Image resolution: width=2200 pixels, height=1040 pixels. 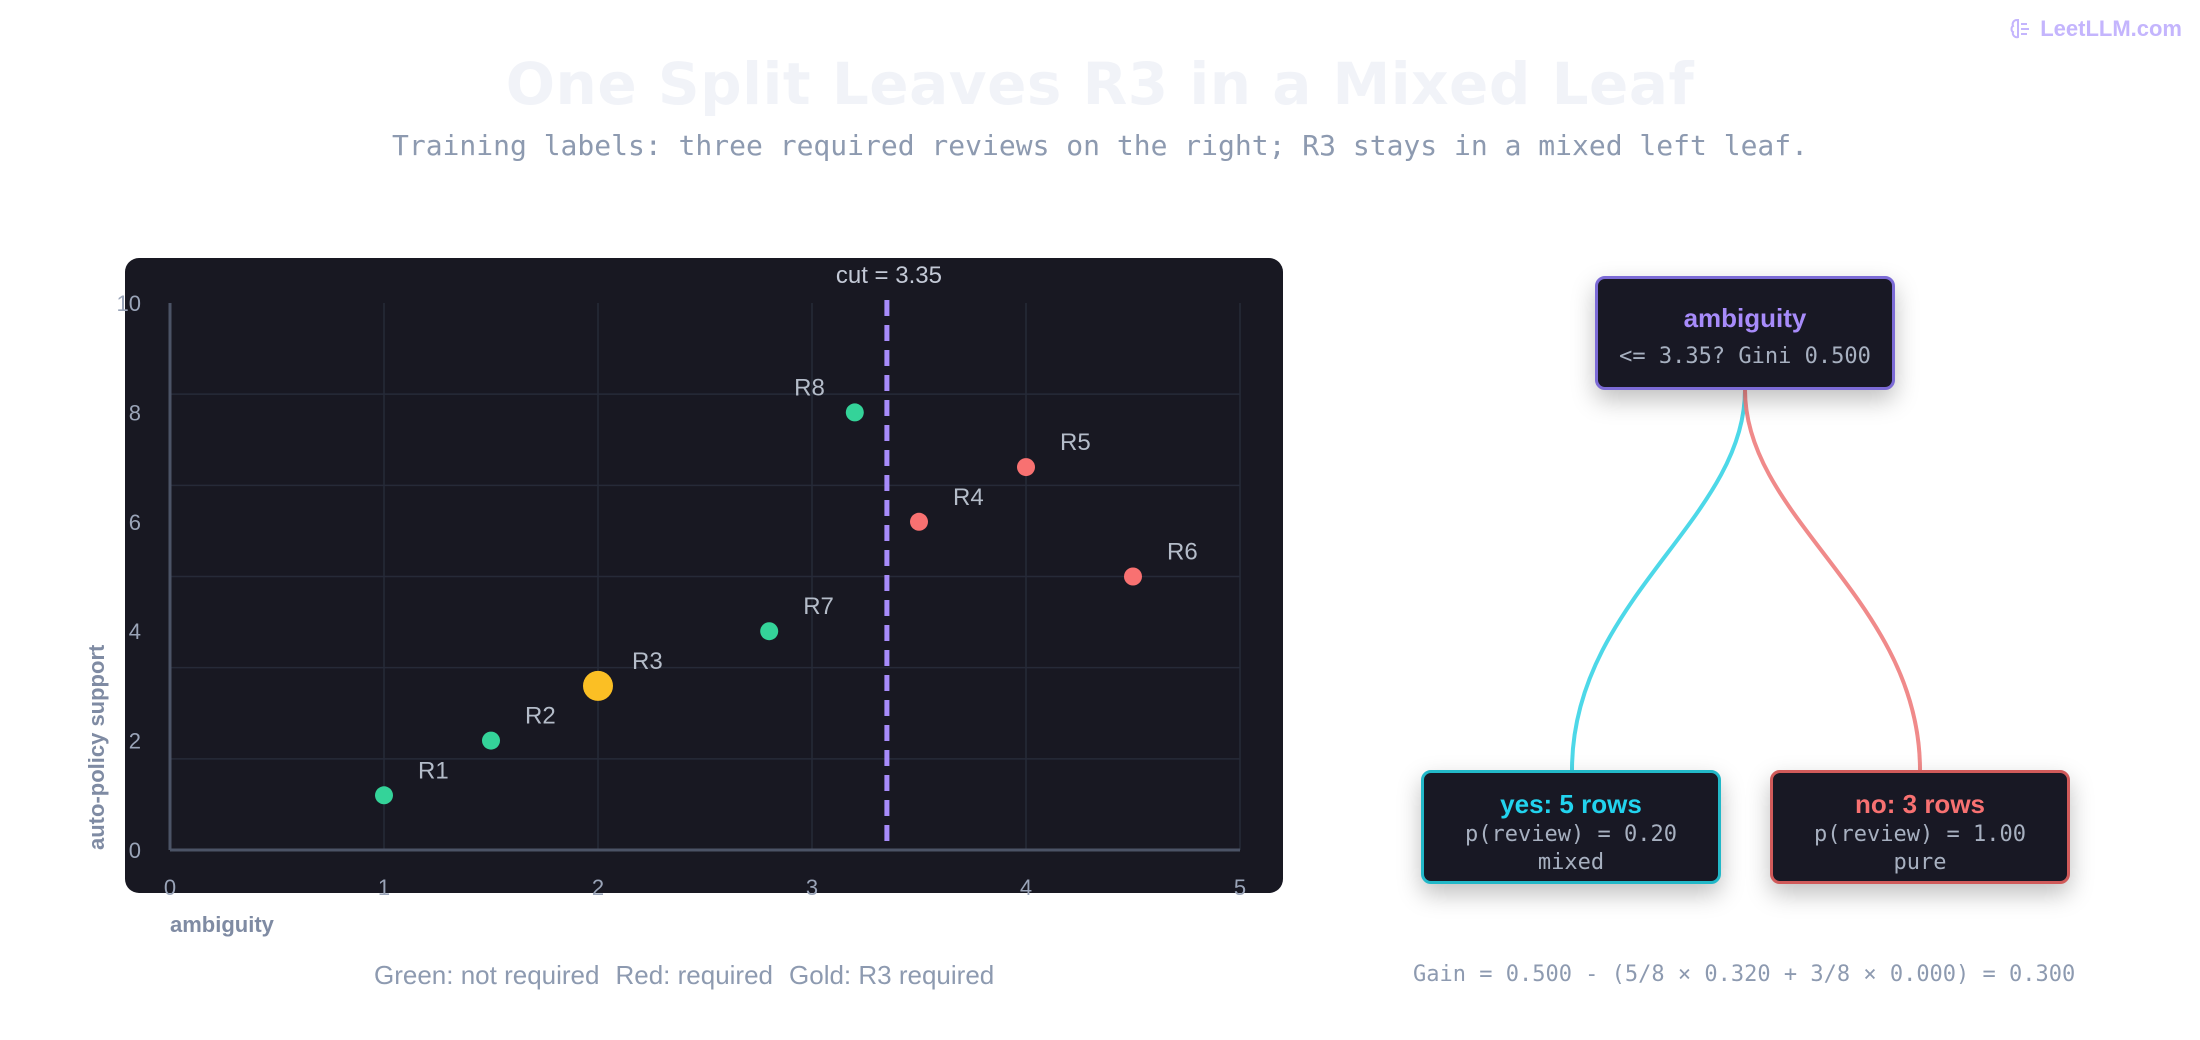 I want to click on yes-leaf-prob: p(review) = 0.20, so click(x=1571, y=834).